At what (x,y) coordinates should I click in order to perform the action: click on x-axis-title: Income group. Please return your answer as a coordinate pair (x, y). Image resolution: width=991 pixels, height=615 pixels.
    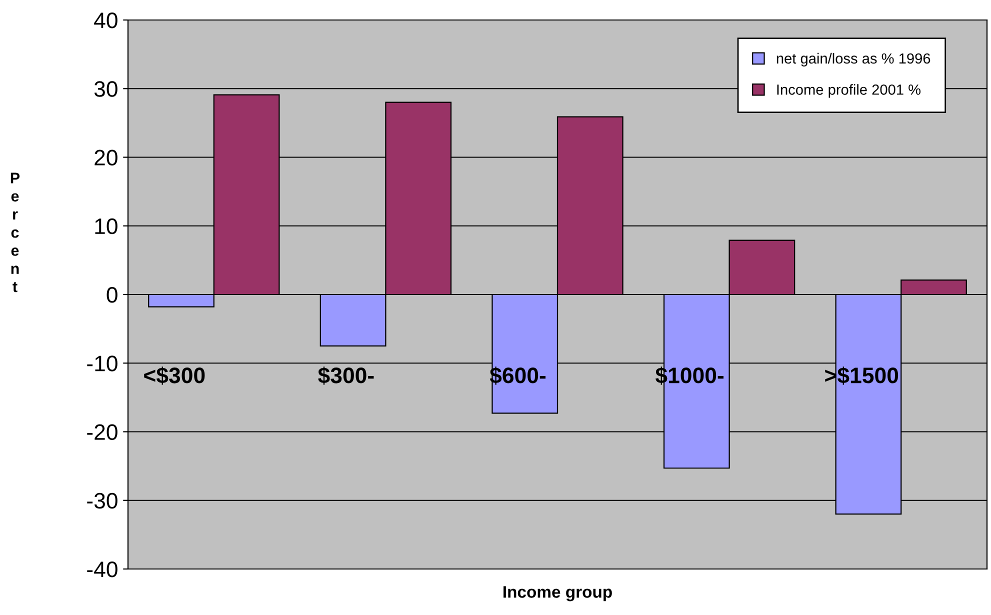
    Looking at the image, I should click on (558, 594).